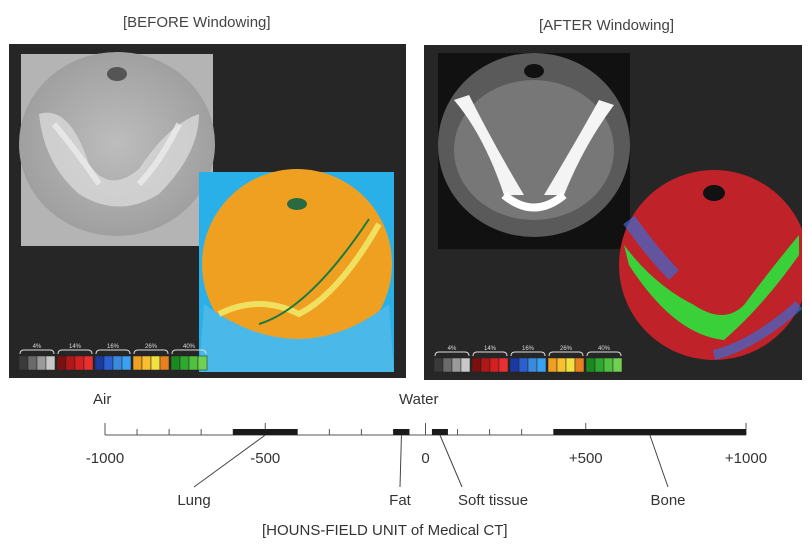 This screenshot has width=810, height=548. What do you see at coordinates (607, 25) in the screenshot?
I see `after-title: [AFTER Windowing]` at bounding box center [607, 25].